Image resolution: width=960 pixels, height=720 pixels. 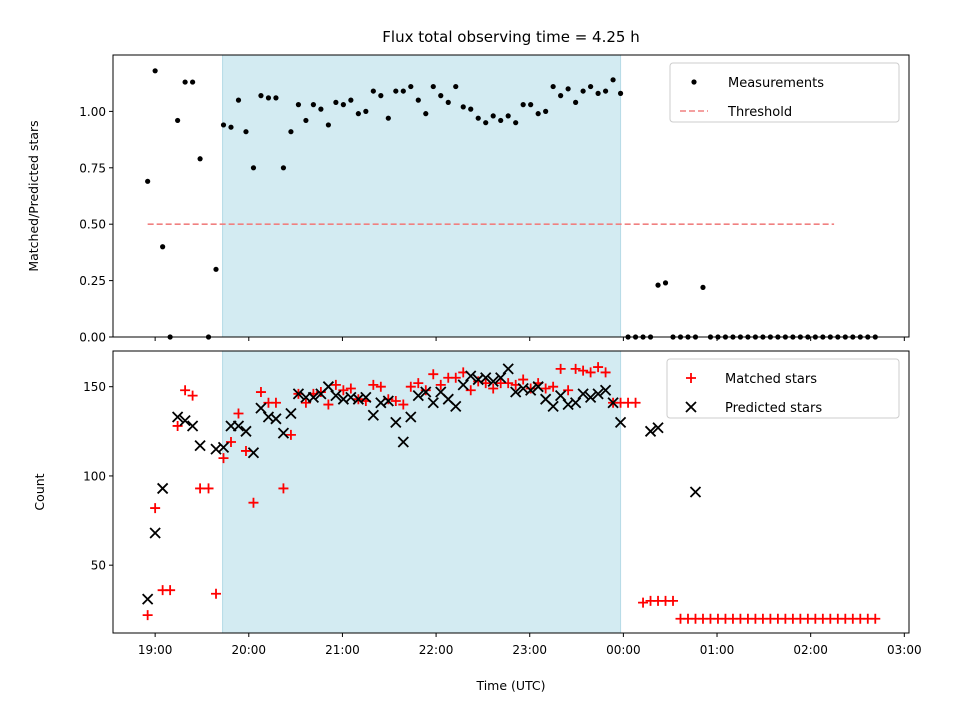 What do you see at coordinates (694, 82) in the screenshot?
I see `legend-marker-measurements` at bounding box center [694, 82].